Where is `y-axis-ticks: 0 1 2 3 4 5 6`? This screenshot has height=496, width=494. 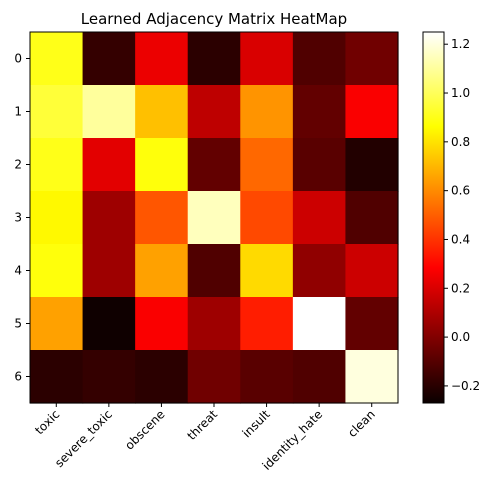
y-axis-ticks: 0 1 2 3 4 5 6 is located at coordinates (22, 218).